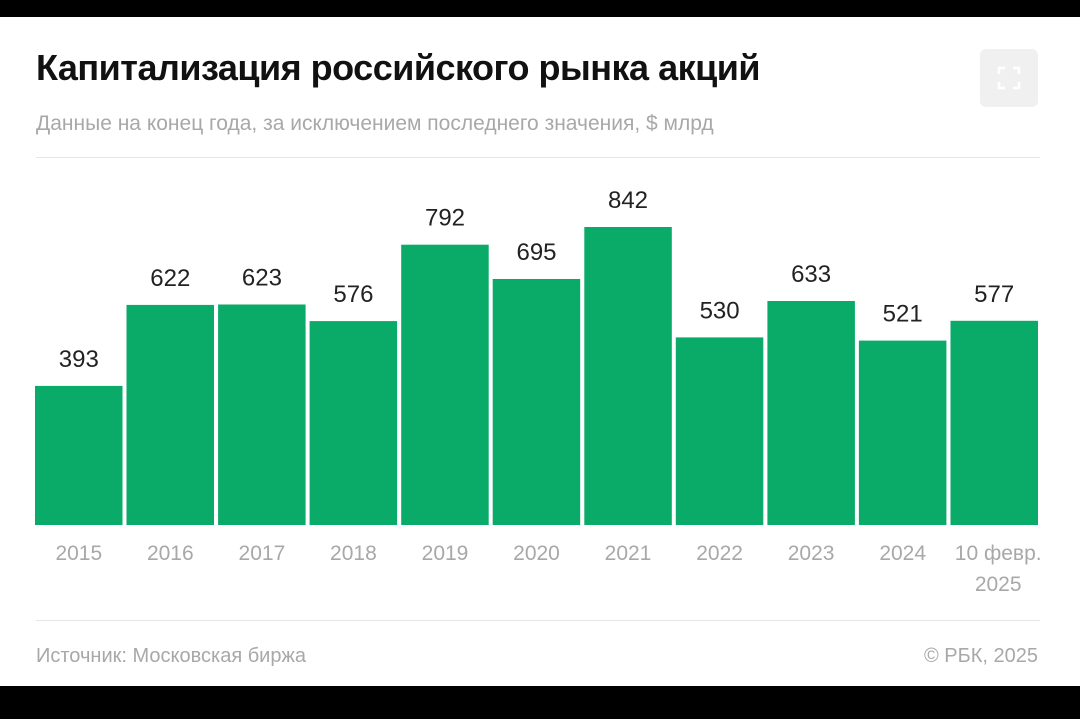 The height and width of the screenshot is (719, 1080). Describe the element at coordinates (79, 359) in the screenshot. I see `bar-value-label-0: 393` at that location.